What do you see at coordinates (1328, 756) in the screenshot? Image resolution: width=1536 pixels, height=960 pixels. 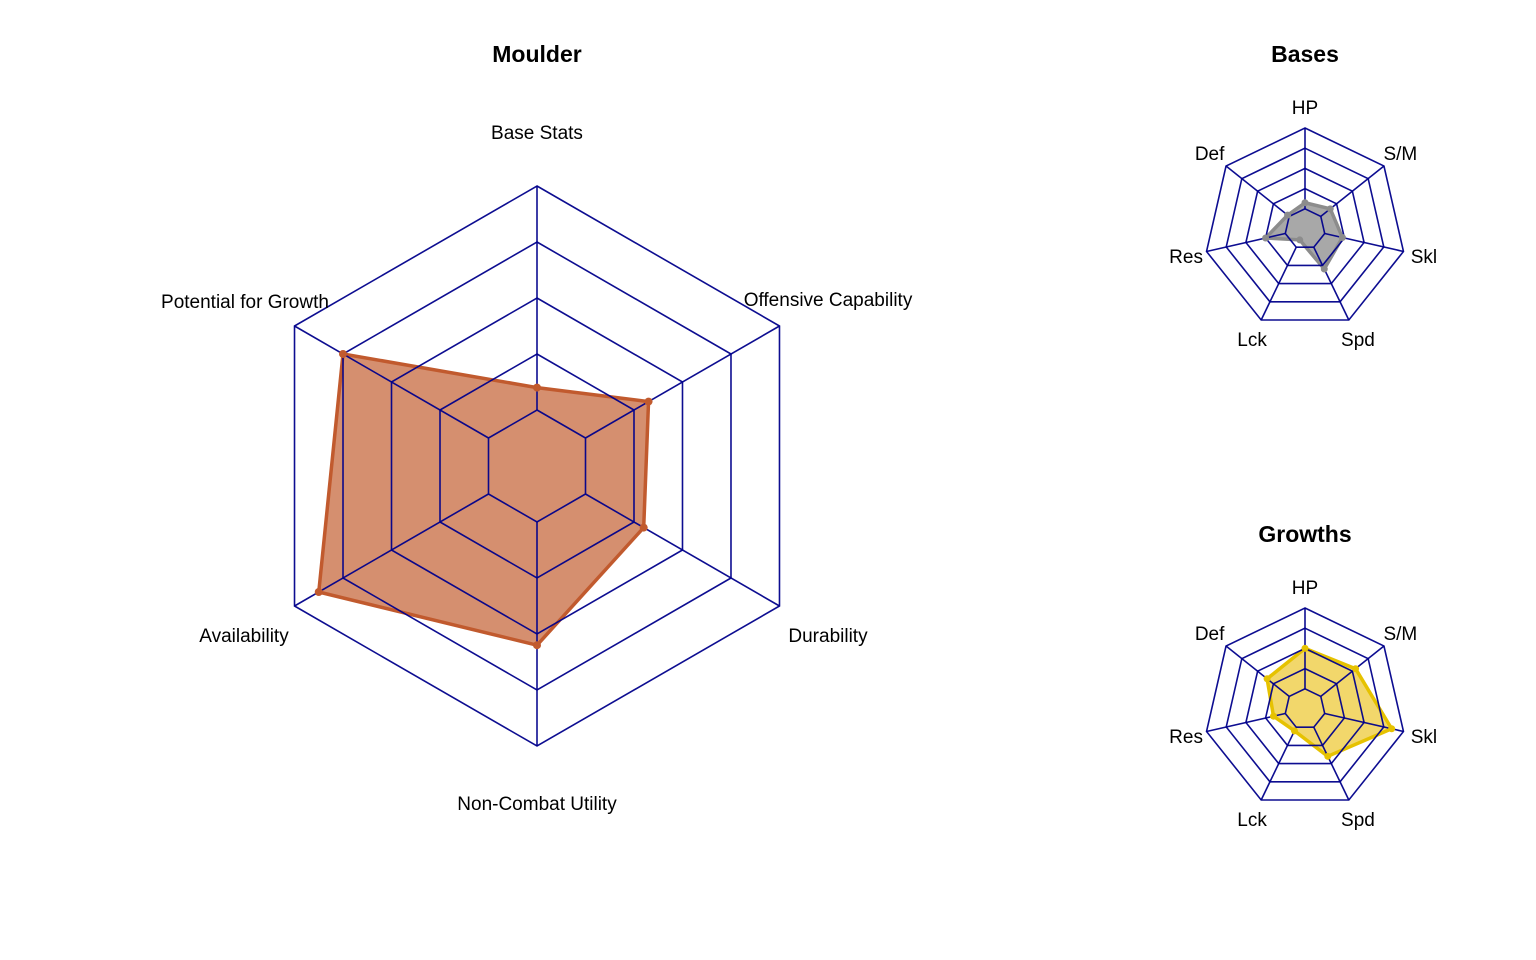 I see `growths-point-spd` at bounding box center [1328, 756].